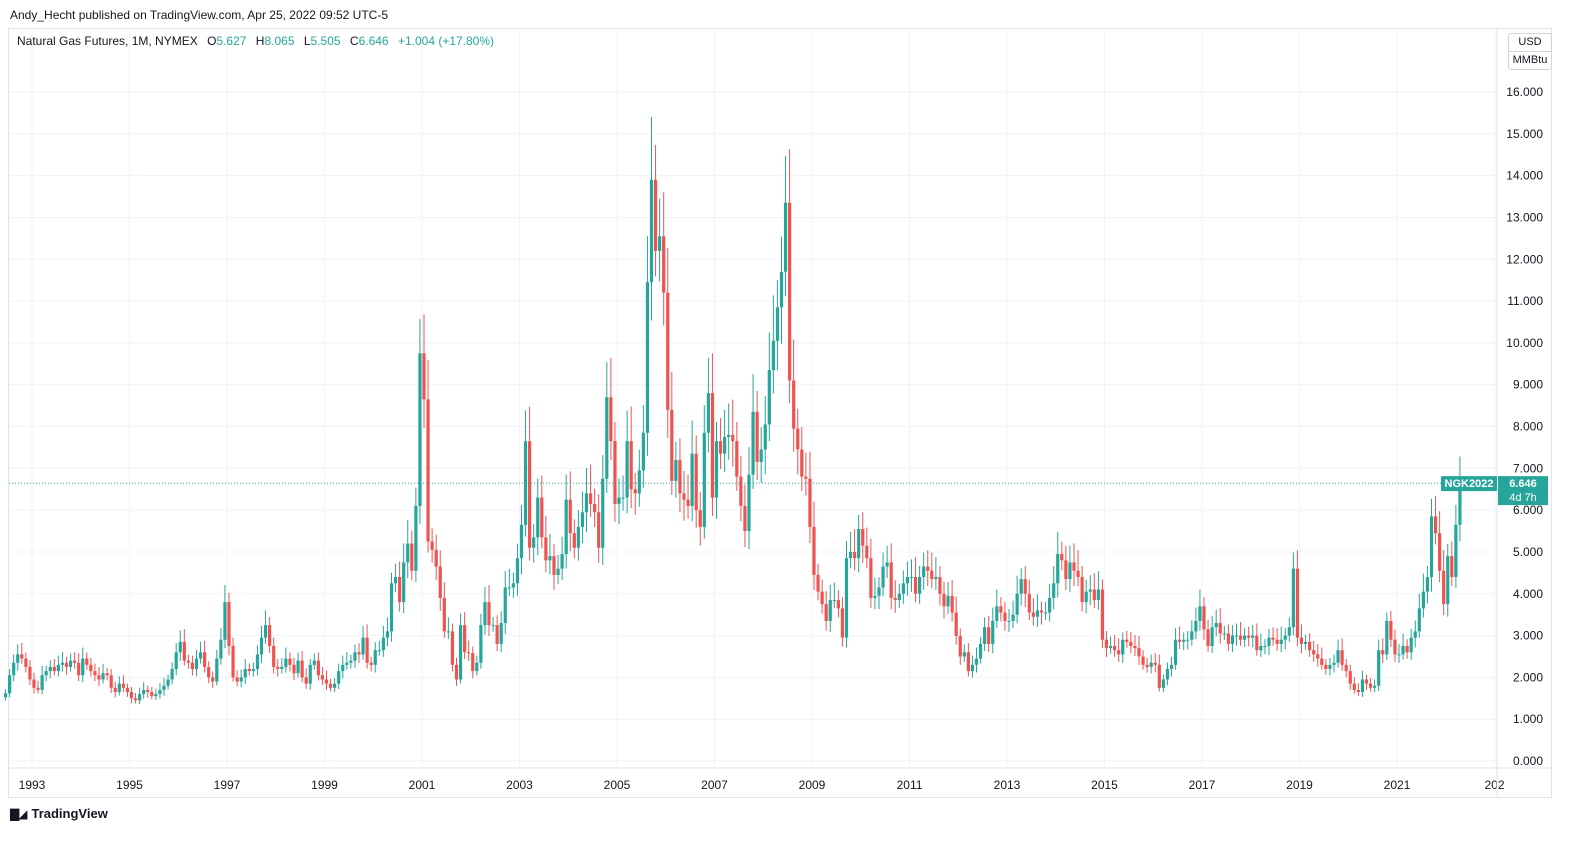 This screenshot has width=1594, height=845. I want to click on symbol-name: Natural Gas Futures, 1M, NYMEX, so click(107, 41).